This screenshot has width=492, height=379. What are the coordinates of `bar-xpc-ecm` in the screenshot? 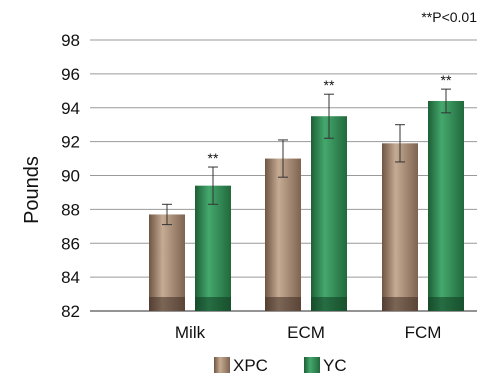 It's located at (283, 234).